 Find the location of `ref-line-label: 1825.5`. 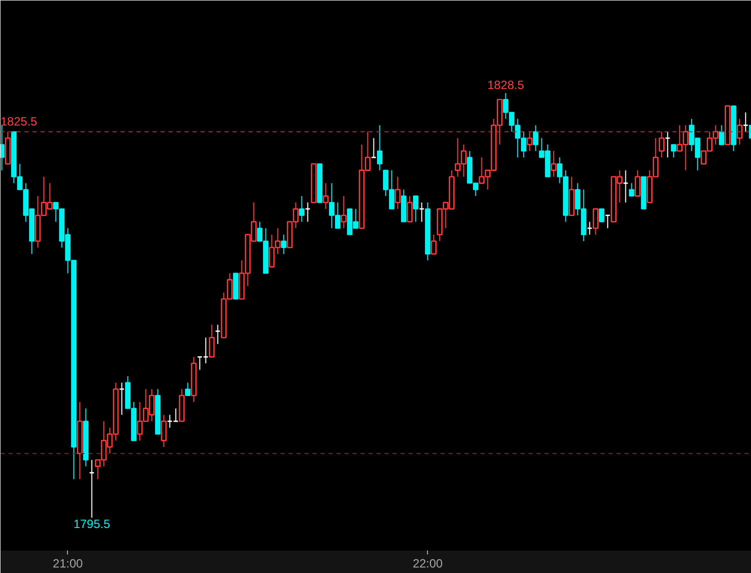

ref-line-label: 1825.5 is located at coordinates (19, 121).